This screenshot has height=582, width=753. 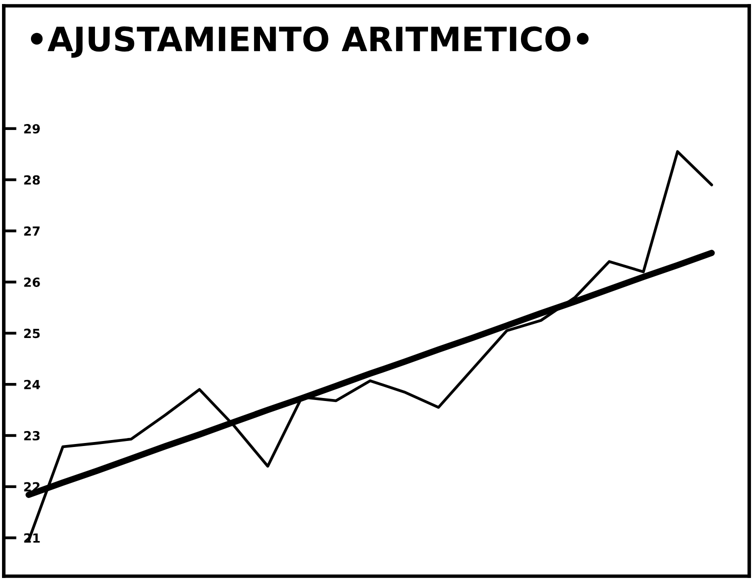 I want to click on y-tick-label: 27, so click(x=32, y=231).